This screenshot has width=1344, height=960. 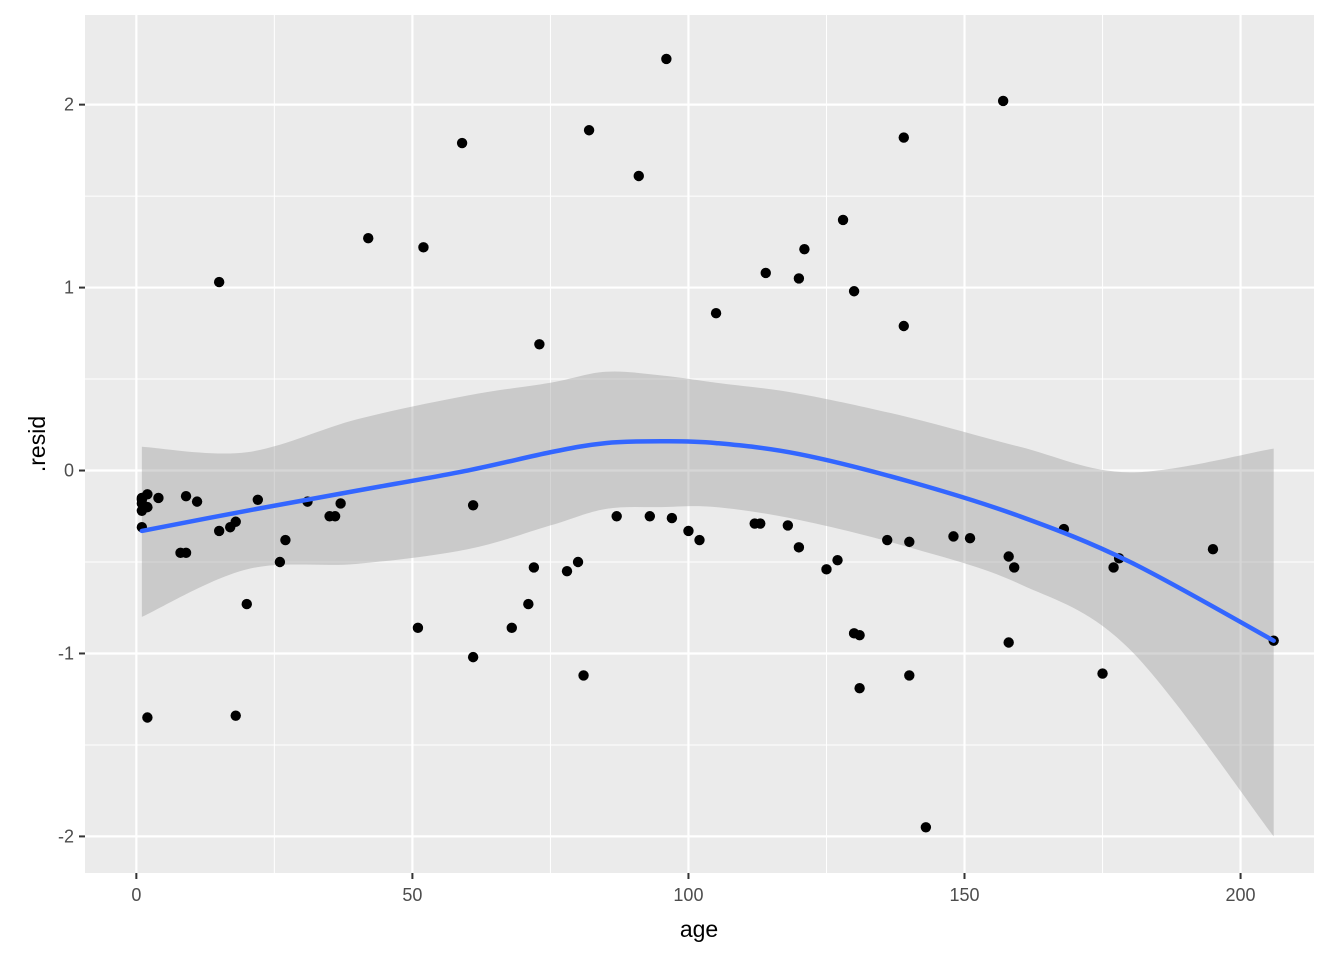 I want to click on x-tick-label: 0, so click(x=136, y=895).